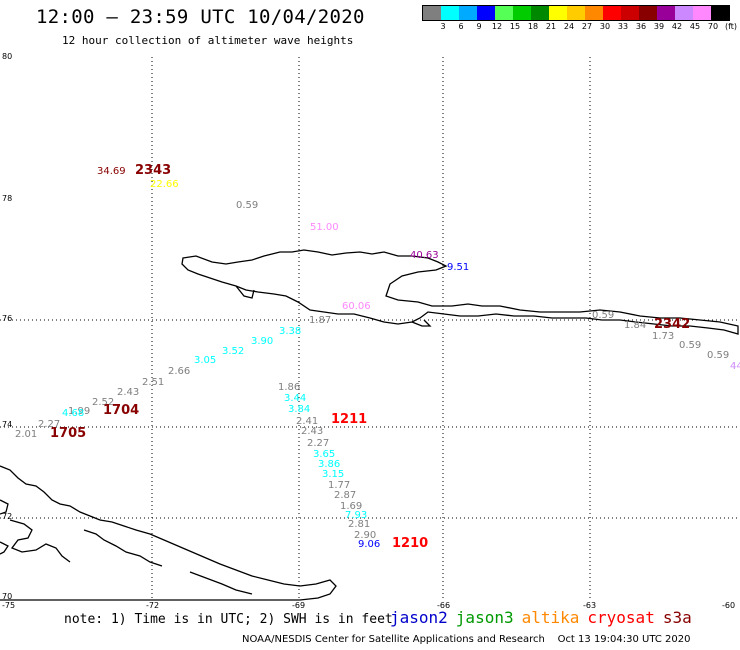 The image size is (740, 650). I want to click on legend-label: 3, so click(443, 26).